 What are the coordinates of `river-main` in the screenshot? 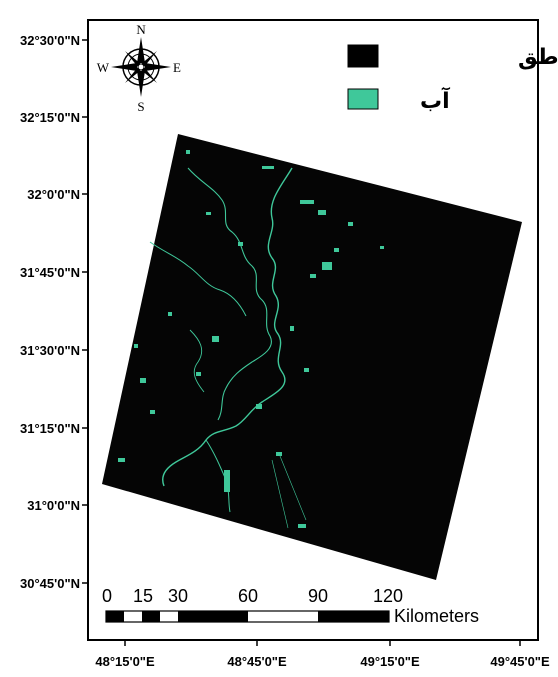 It's located at (227, 327).